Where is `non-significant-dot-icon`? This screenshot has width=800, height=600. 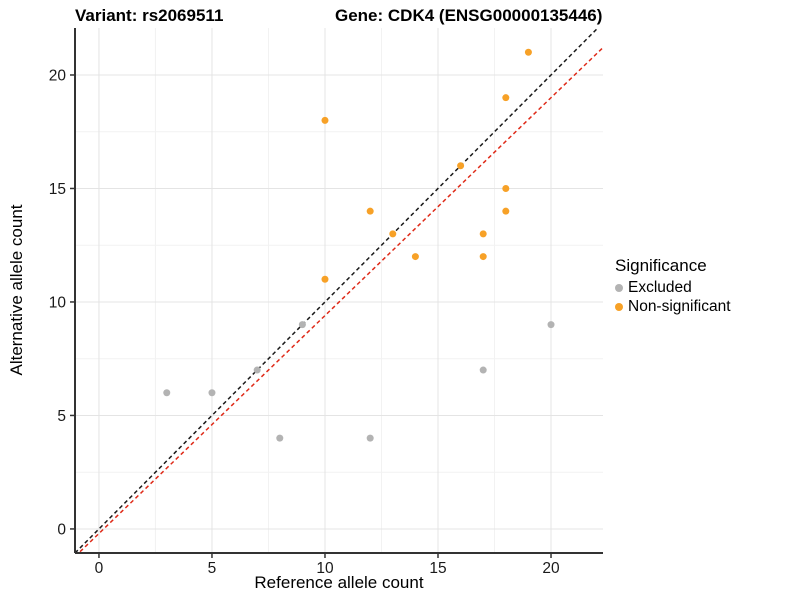 non-significant-dot-icon is located at coordinates (619, 306).